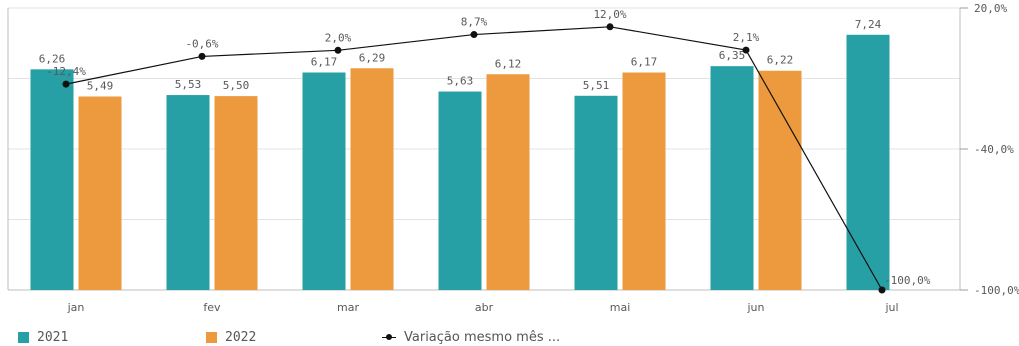 The image size is (1019, 346). I want to click on bar-2022-mai, so click(644, 181).